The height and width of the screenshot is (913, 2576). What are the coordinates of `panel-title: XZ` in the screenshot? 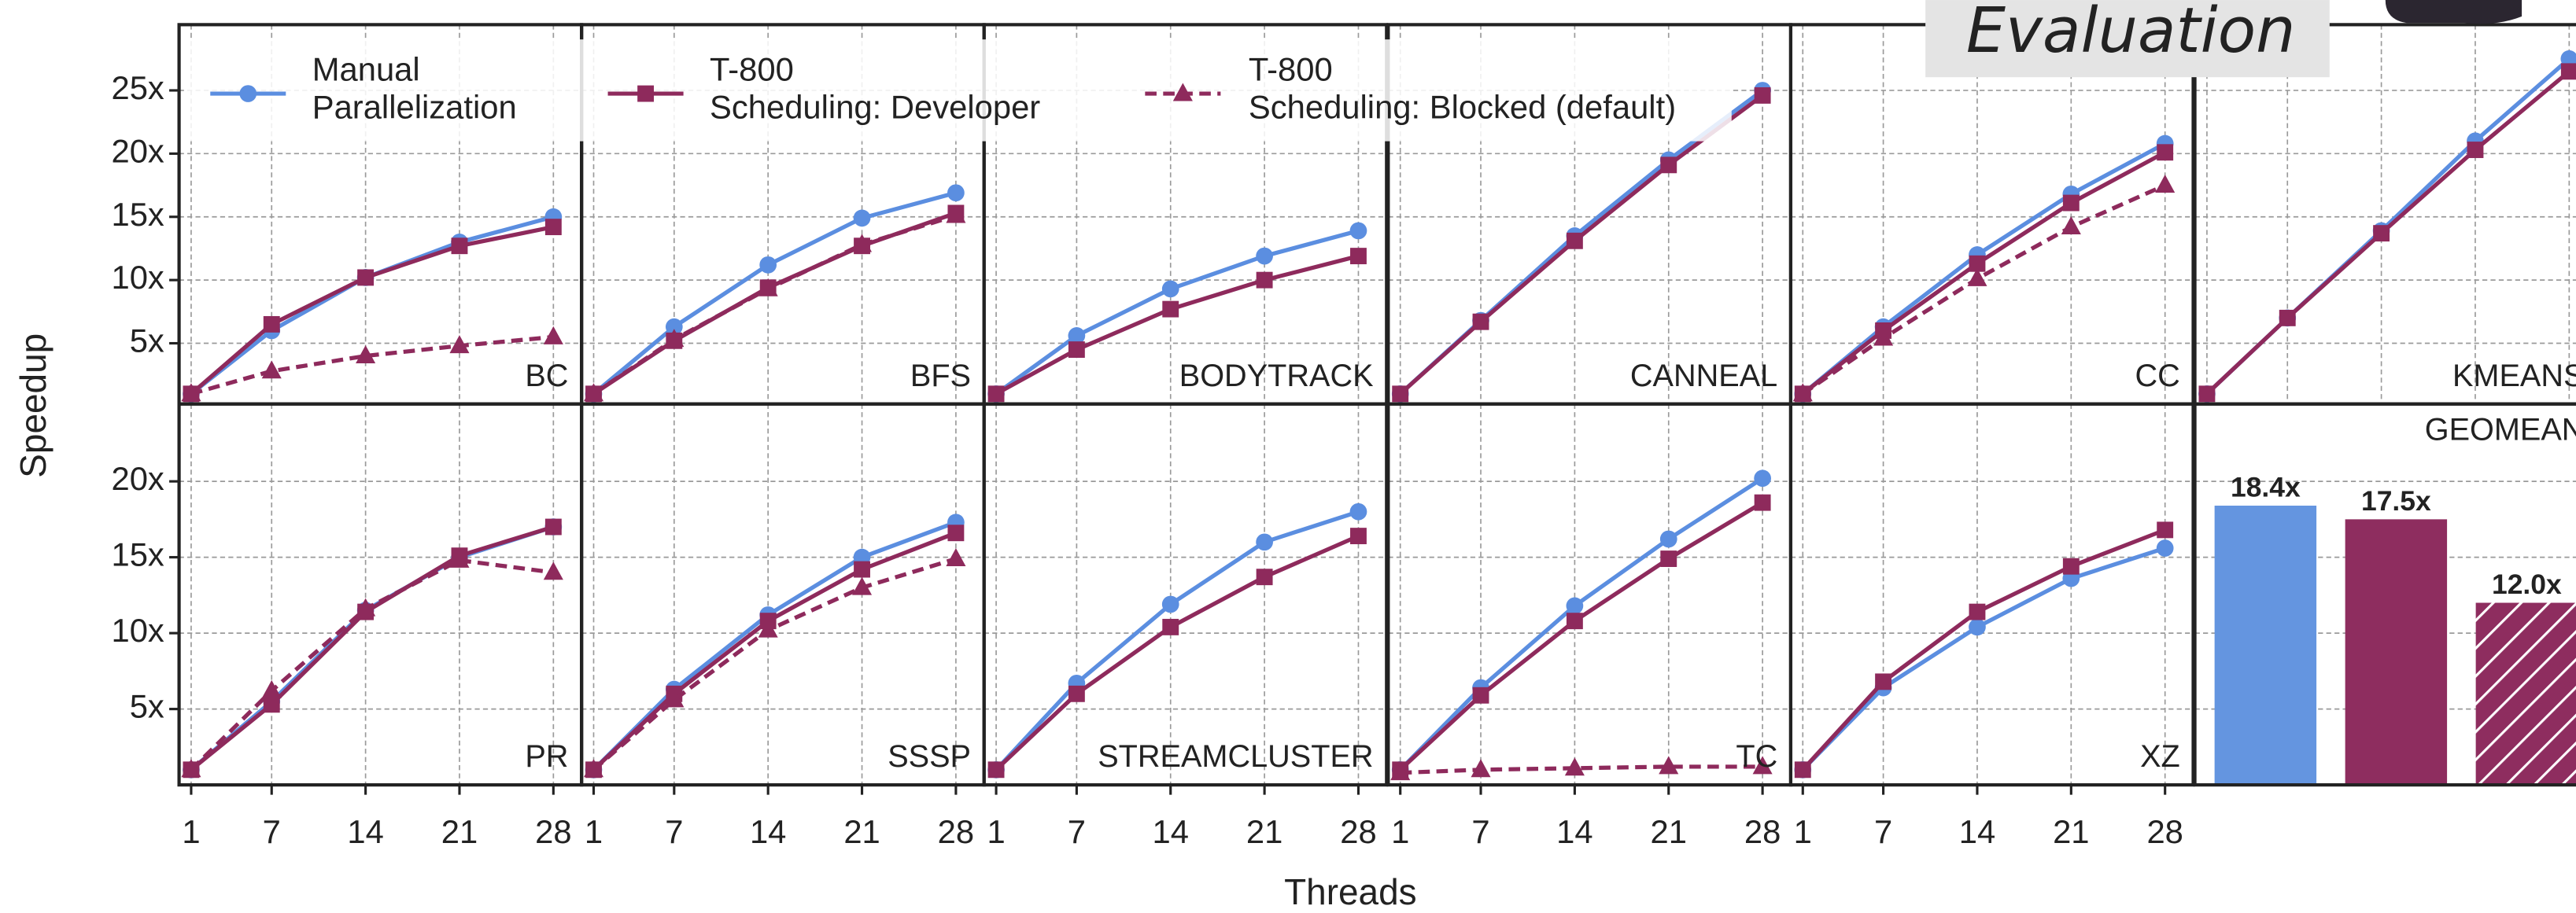 It's located at (2160, 756).